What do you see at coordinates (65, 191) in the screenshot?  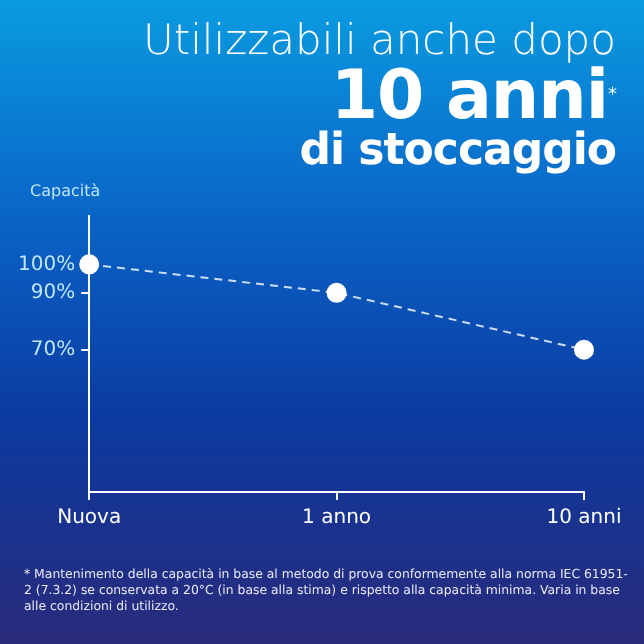 I see `y-axis-title: Capacità` at bounding box center [65, 191].